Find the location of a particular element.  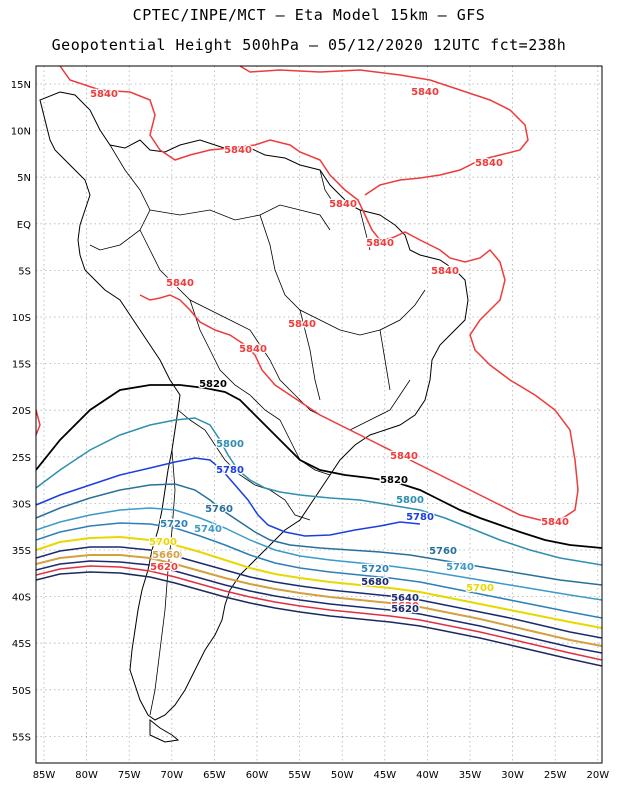

lat-label: 20S is located at coordinates (21, 411).